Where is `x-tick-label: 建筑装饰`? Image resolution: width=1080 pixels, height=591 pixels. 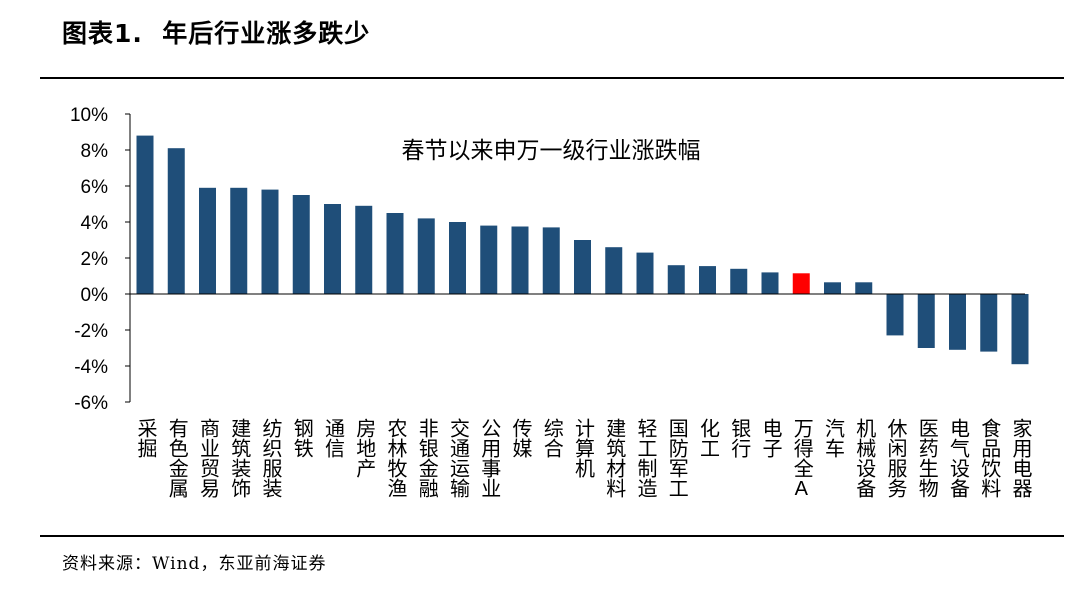 x-tick-label: 建筑装饰 is located at coordinates (239, 458).